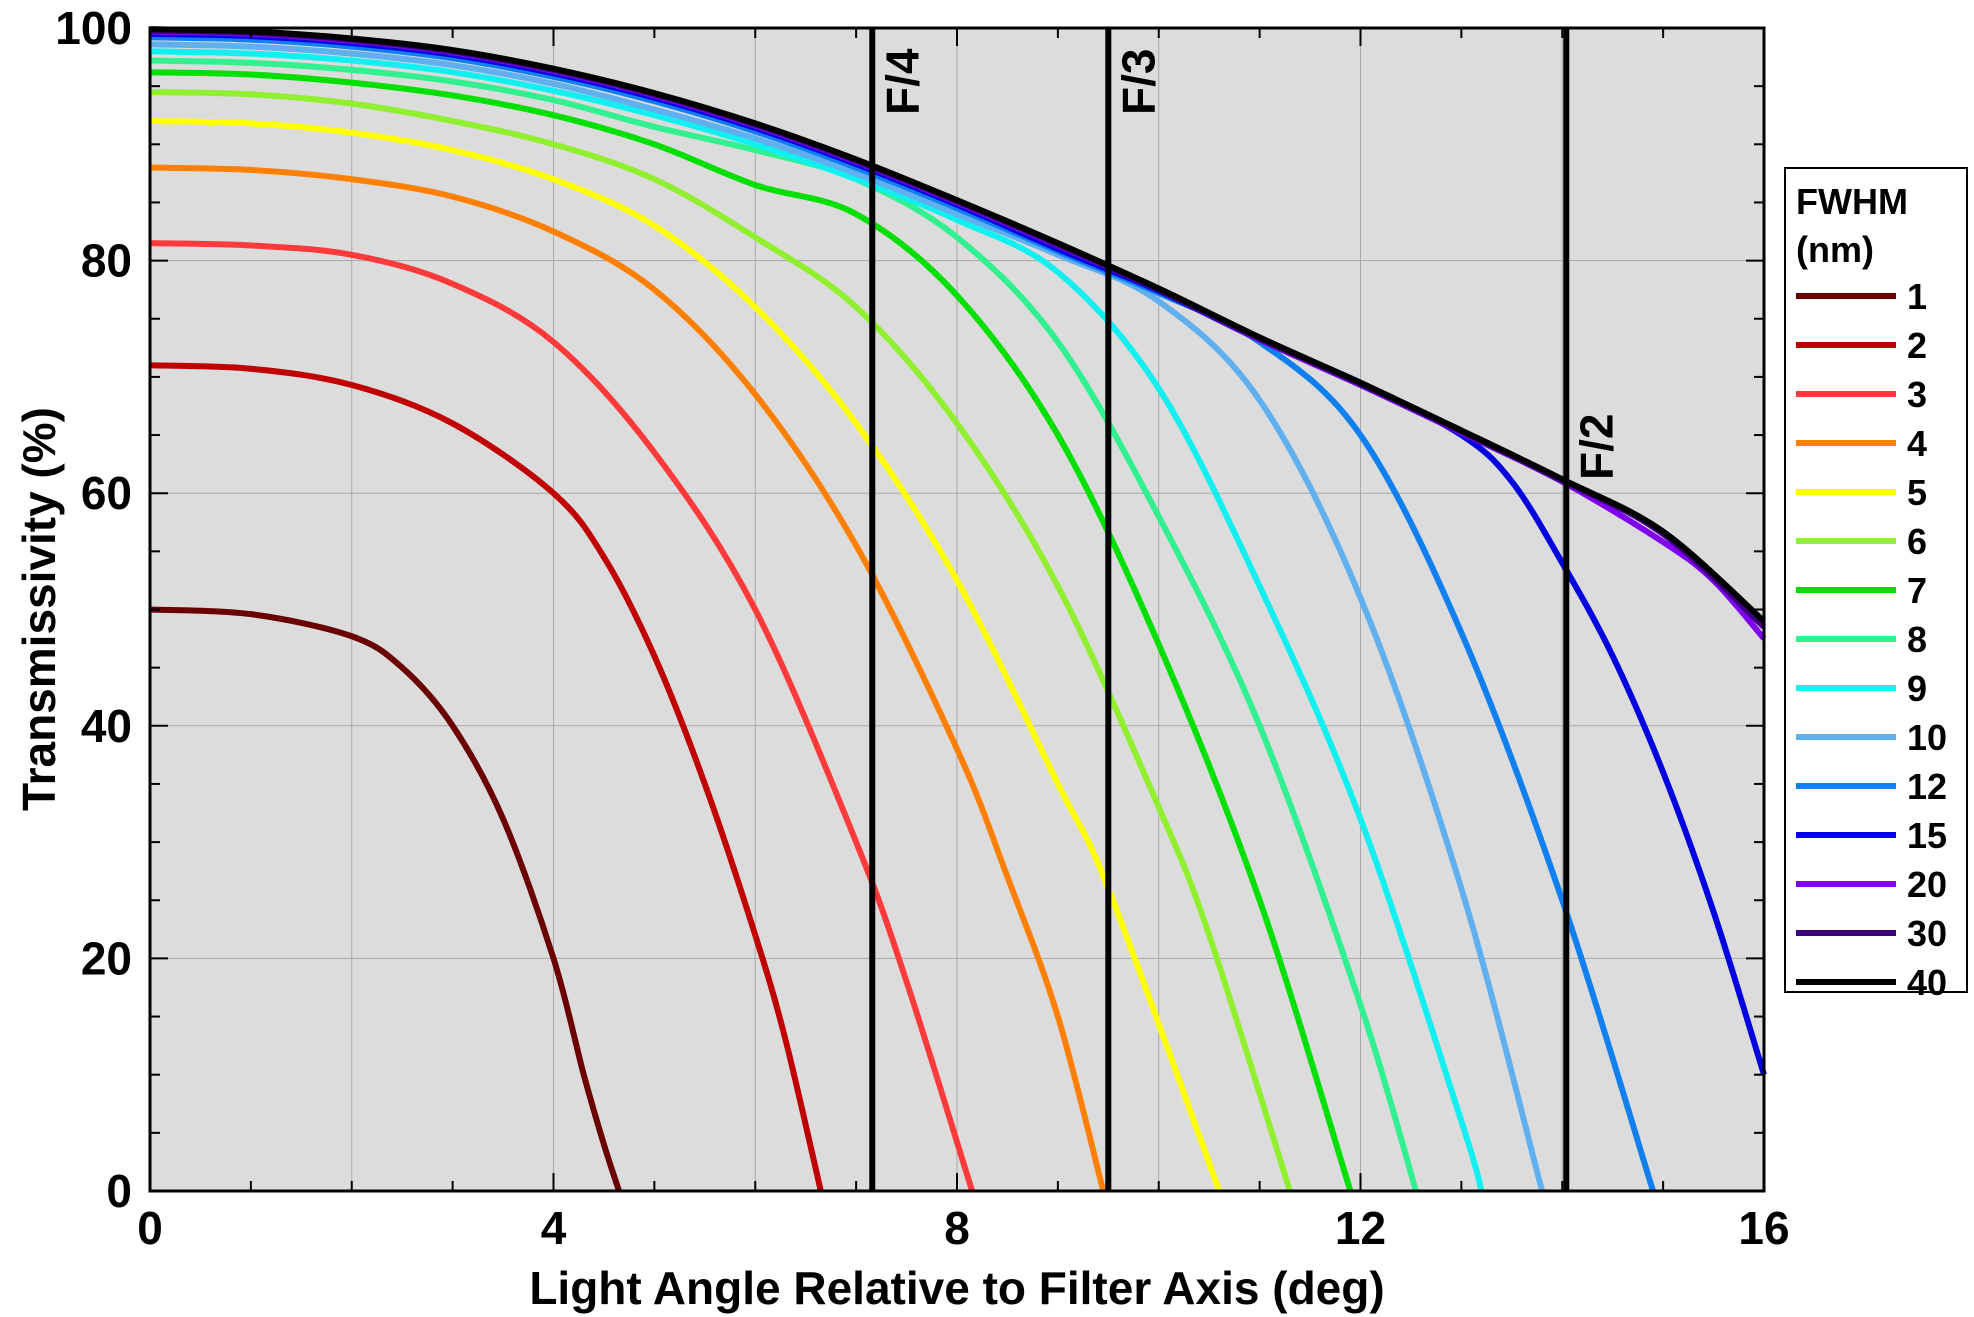 The image size is (1974, 1317). Describe the element at coordinates (554, 1228) in the screenshot. I see `x-tick-label: 4` at that location.